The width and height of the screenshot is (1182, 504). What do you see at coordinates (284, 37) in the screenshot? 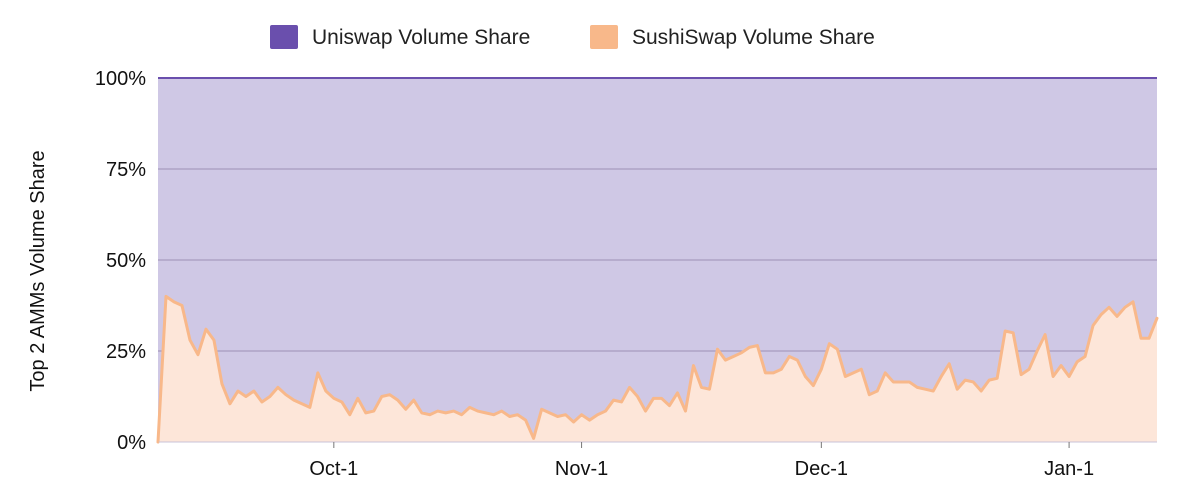
I see `legend-swatch-uniswap` at bounding box center [284, 37].